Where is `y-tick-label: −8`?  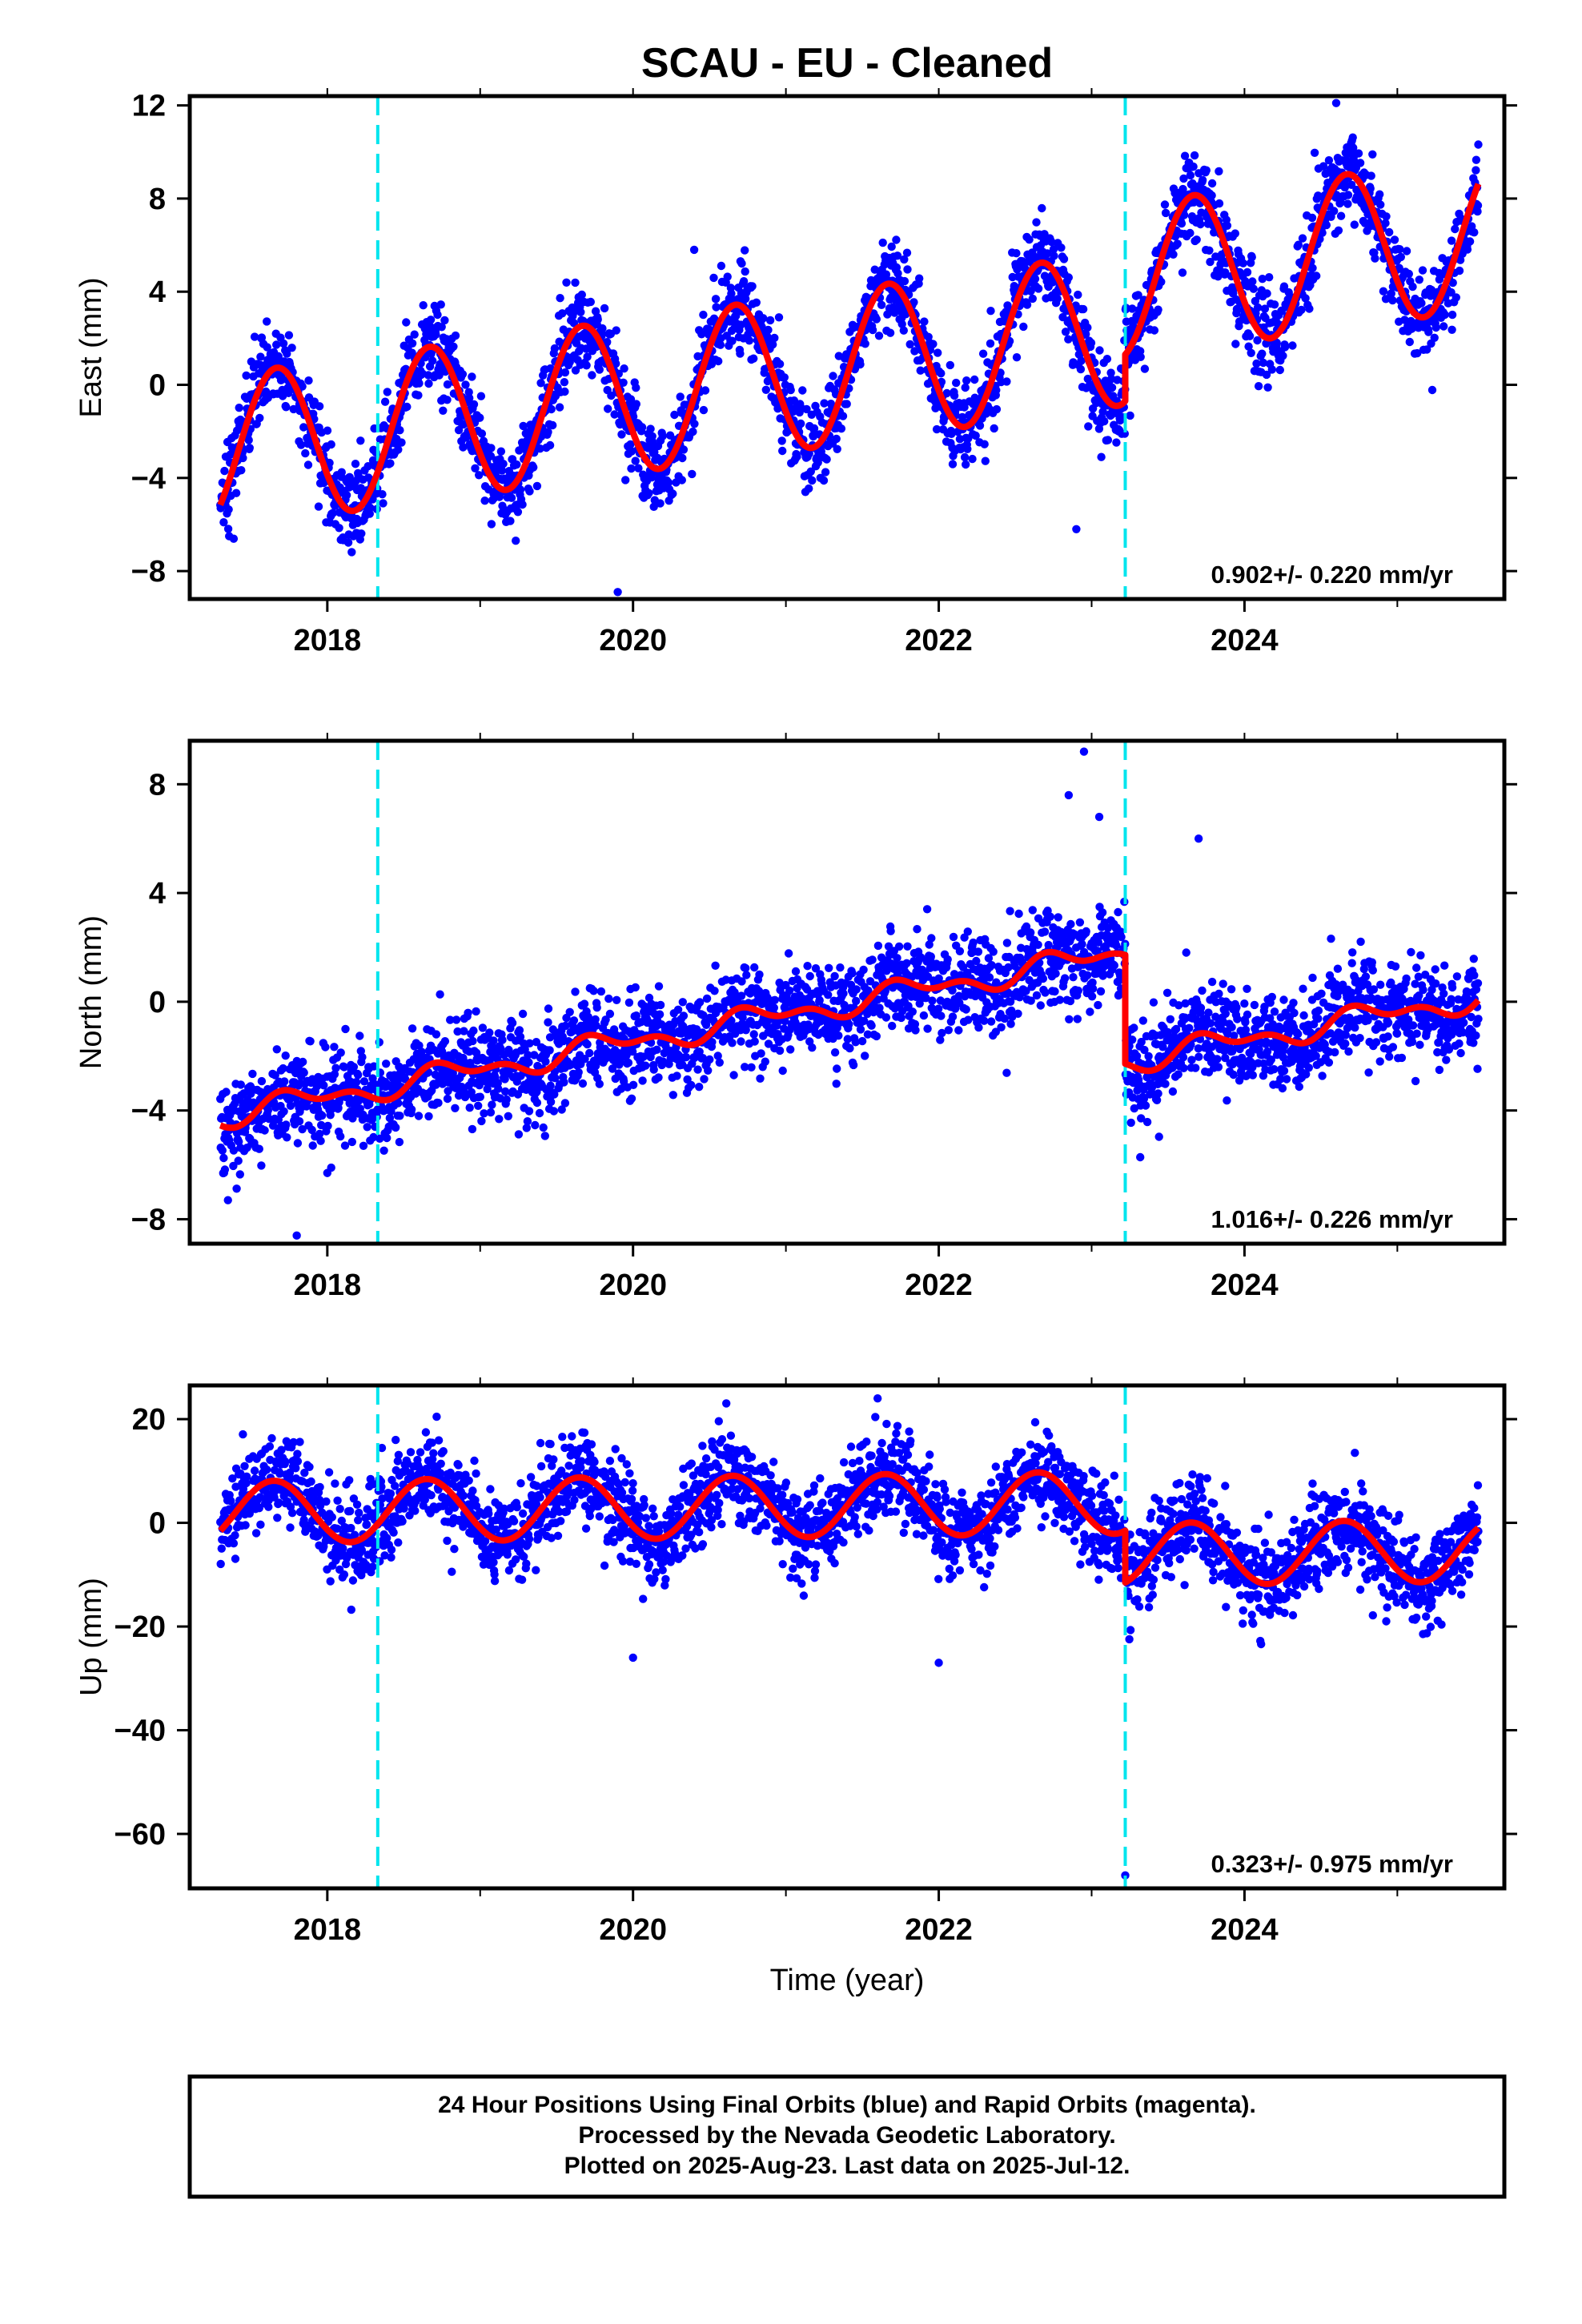 y-tick-label: −8 is located at coordinates (148, 1219).